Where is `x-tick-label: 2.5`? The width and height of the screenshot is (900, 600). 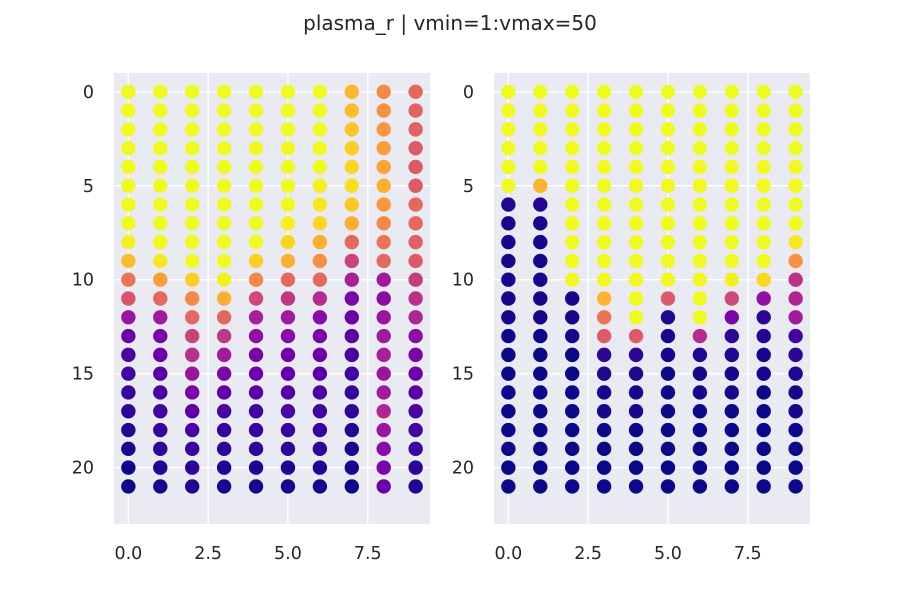
x-tick-label: 2.5 is located at coordinates (208, 554).